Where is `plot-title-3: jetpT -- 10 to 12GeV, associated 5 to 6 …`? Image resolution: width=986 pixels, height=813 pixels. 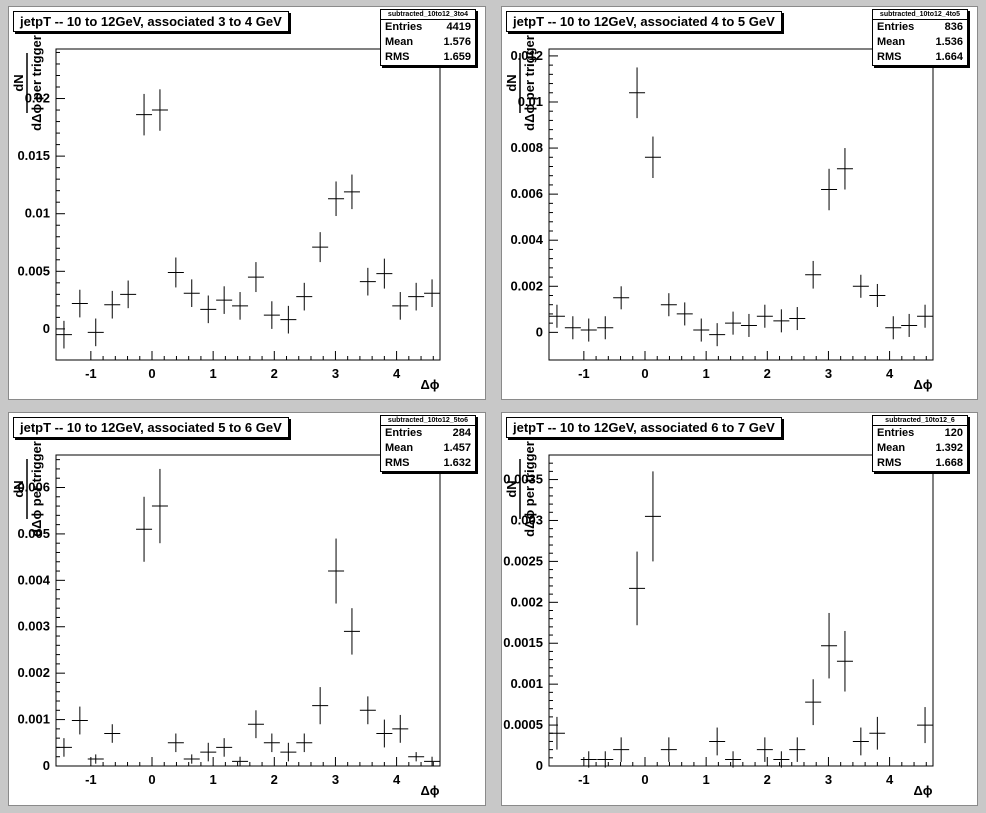
plot-title-3: jetpT -- 10 to 12GeV, associated 5 to 6 … is located at coordinates (151, 427).